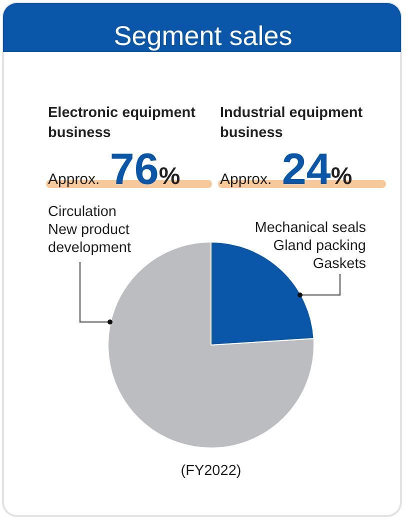 This screenshot has height=521, width=406. What do you see at coordinates (211, 471) in the screenshot?
I see `text: (FY2022)` at bounding box center [211, 471].